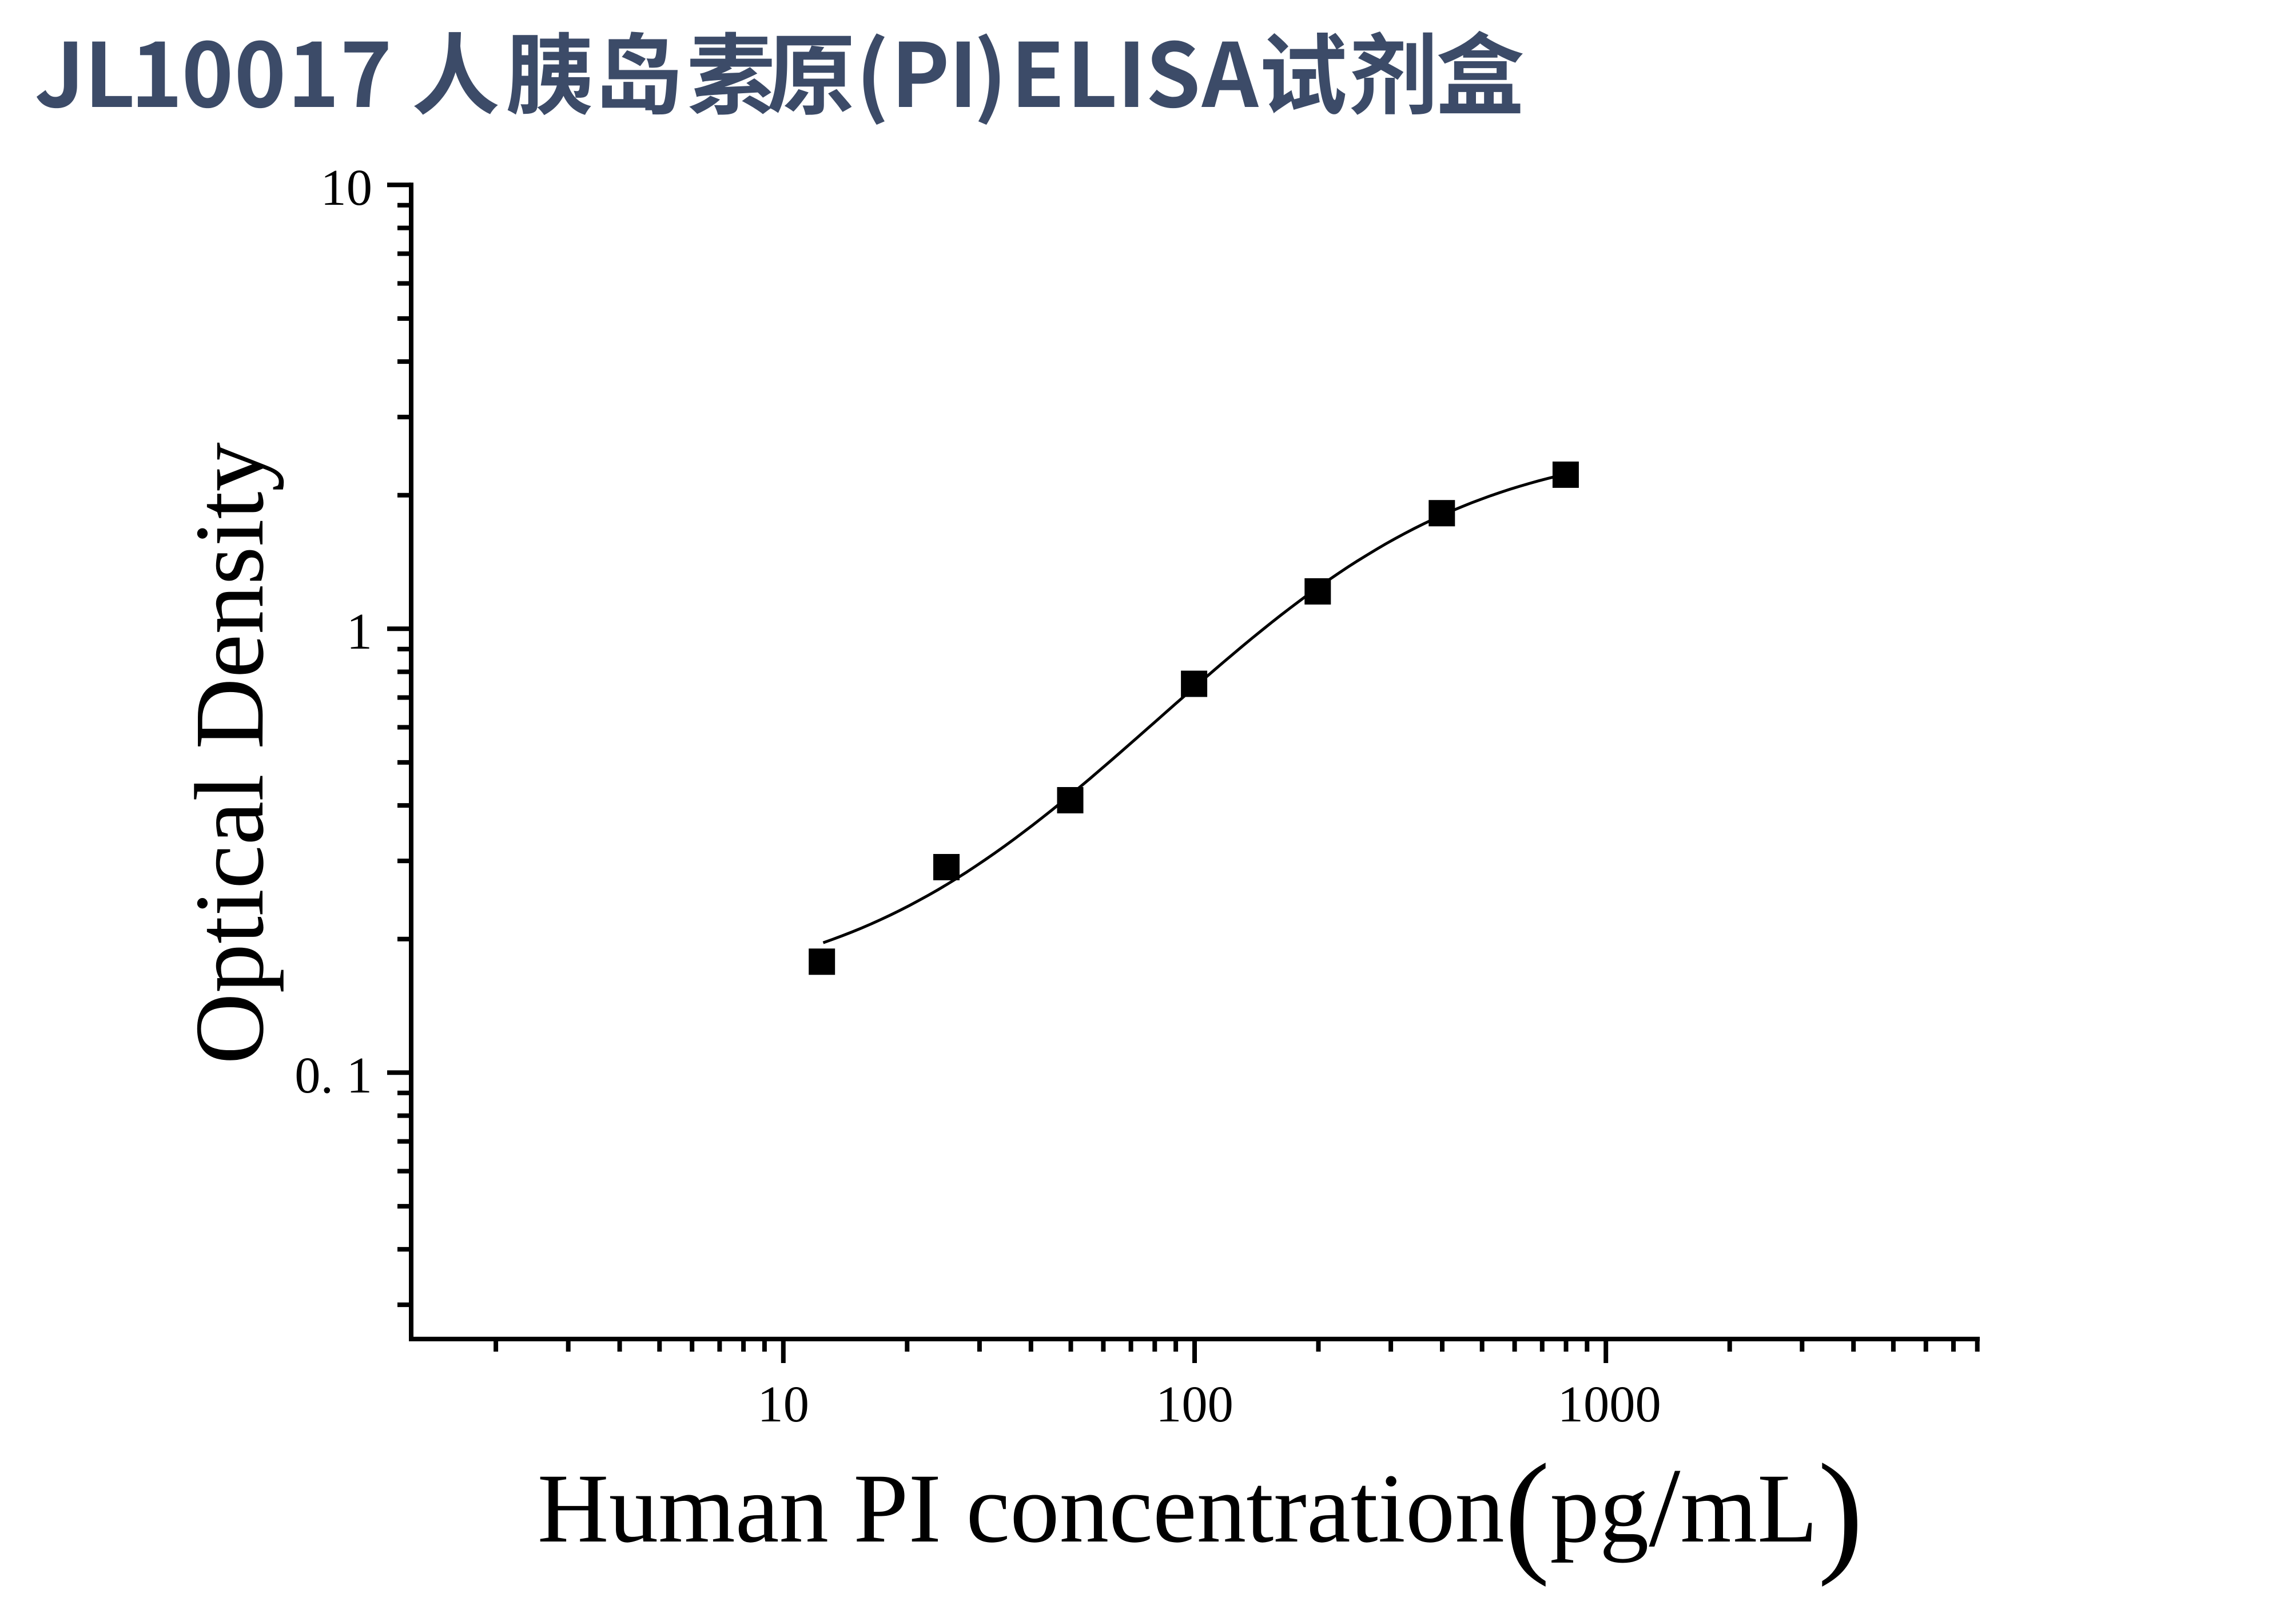  I want to click on svg-text: 1, so click(359, 631).